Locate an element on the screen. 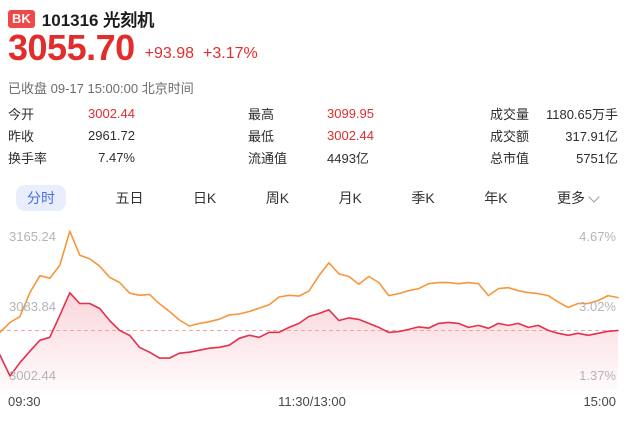 Image resolution: width=626 pixels, height=424 pixels. tab-label: 年K is located at coordinates (496, 198).